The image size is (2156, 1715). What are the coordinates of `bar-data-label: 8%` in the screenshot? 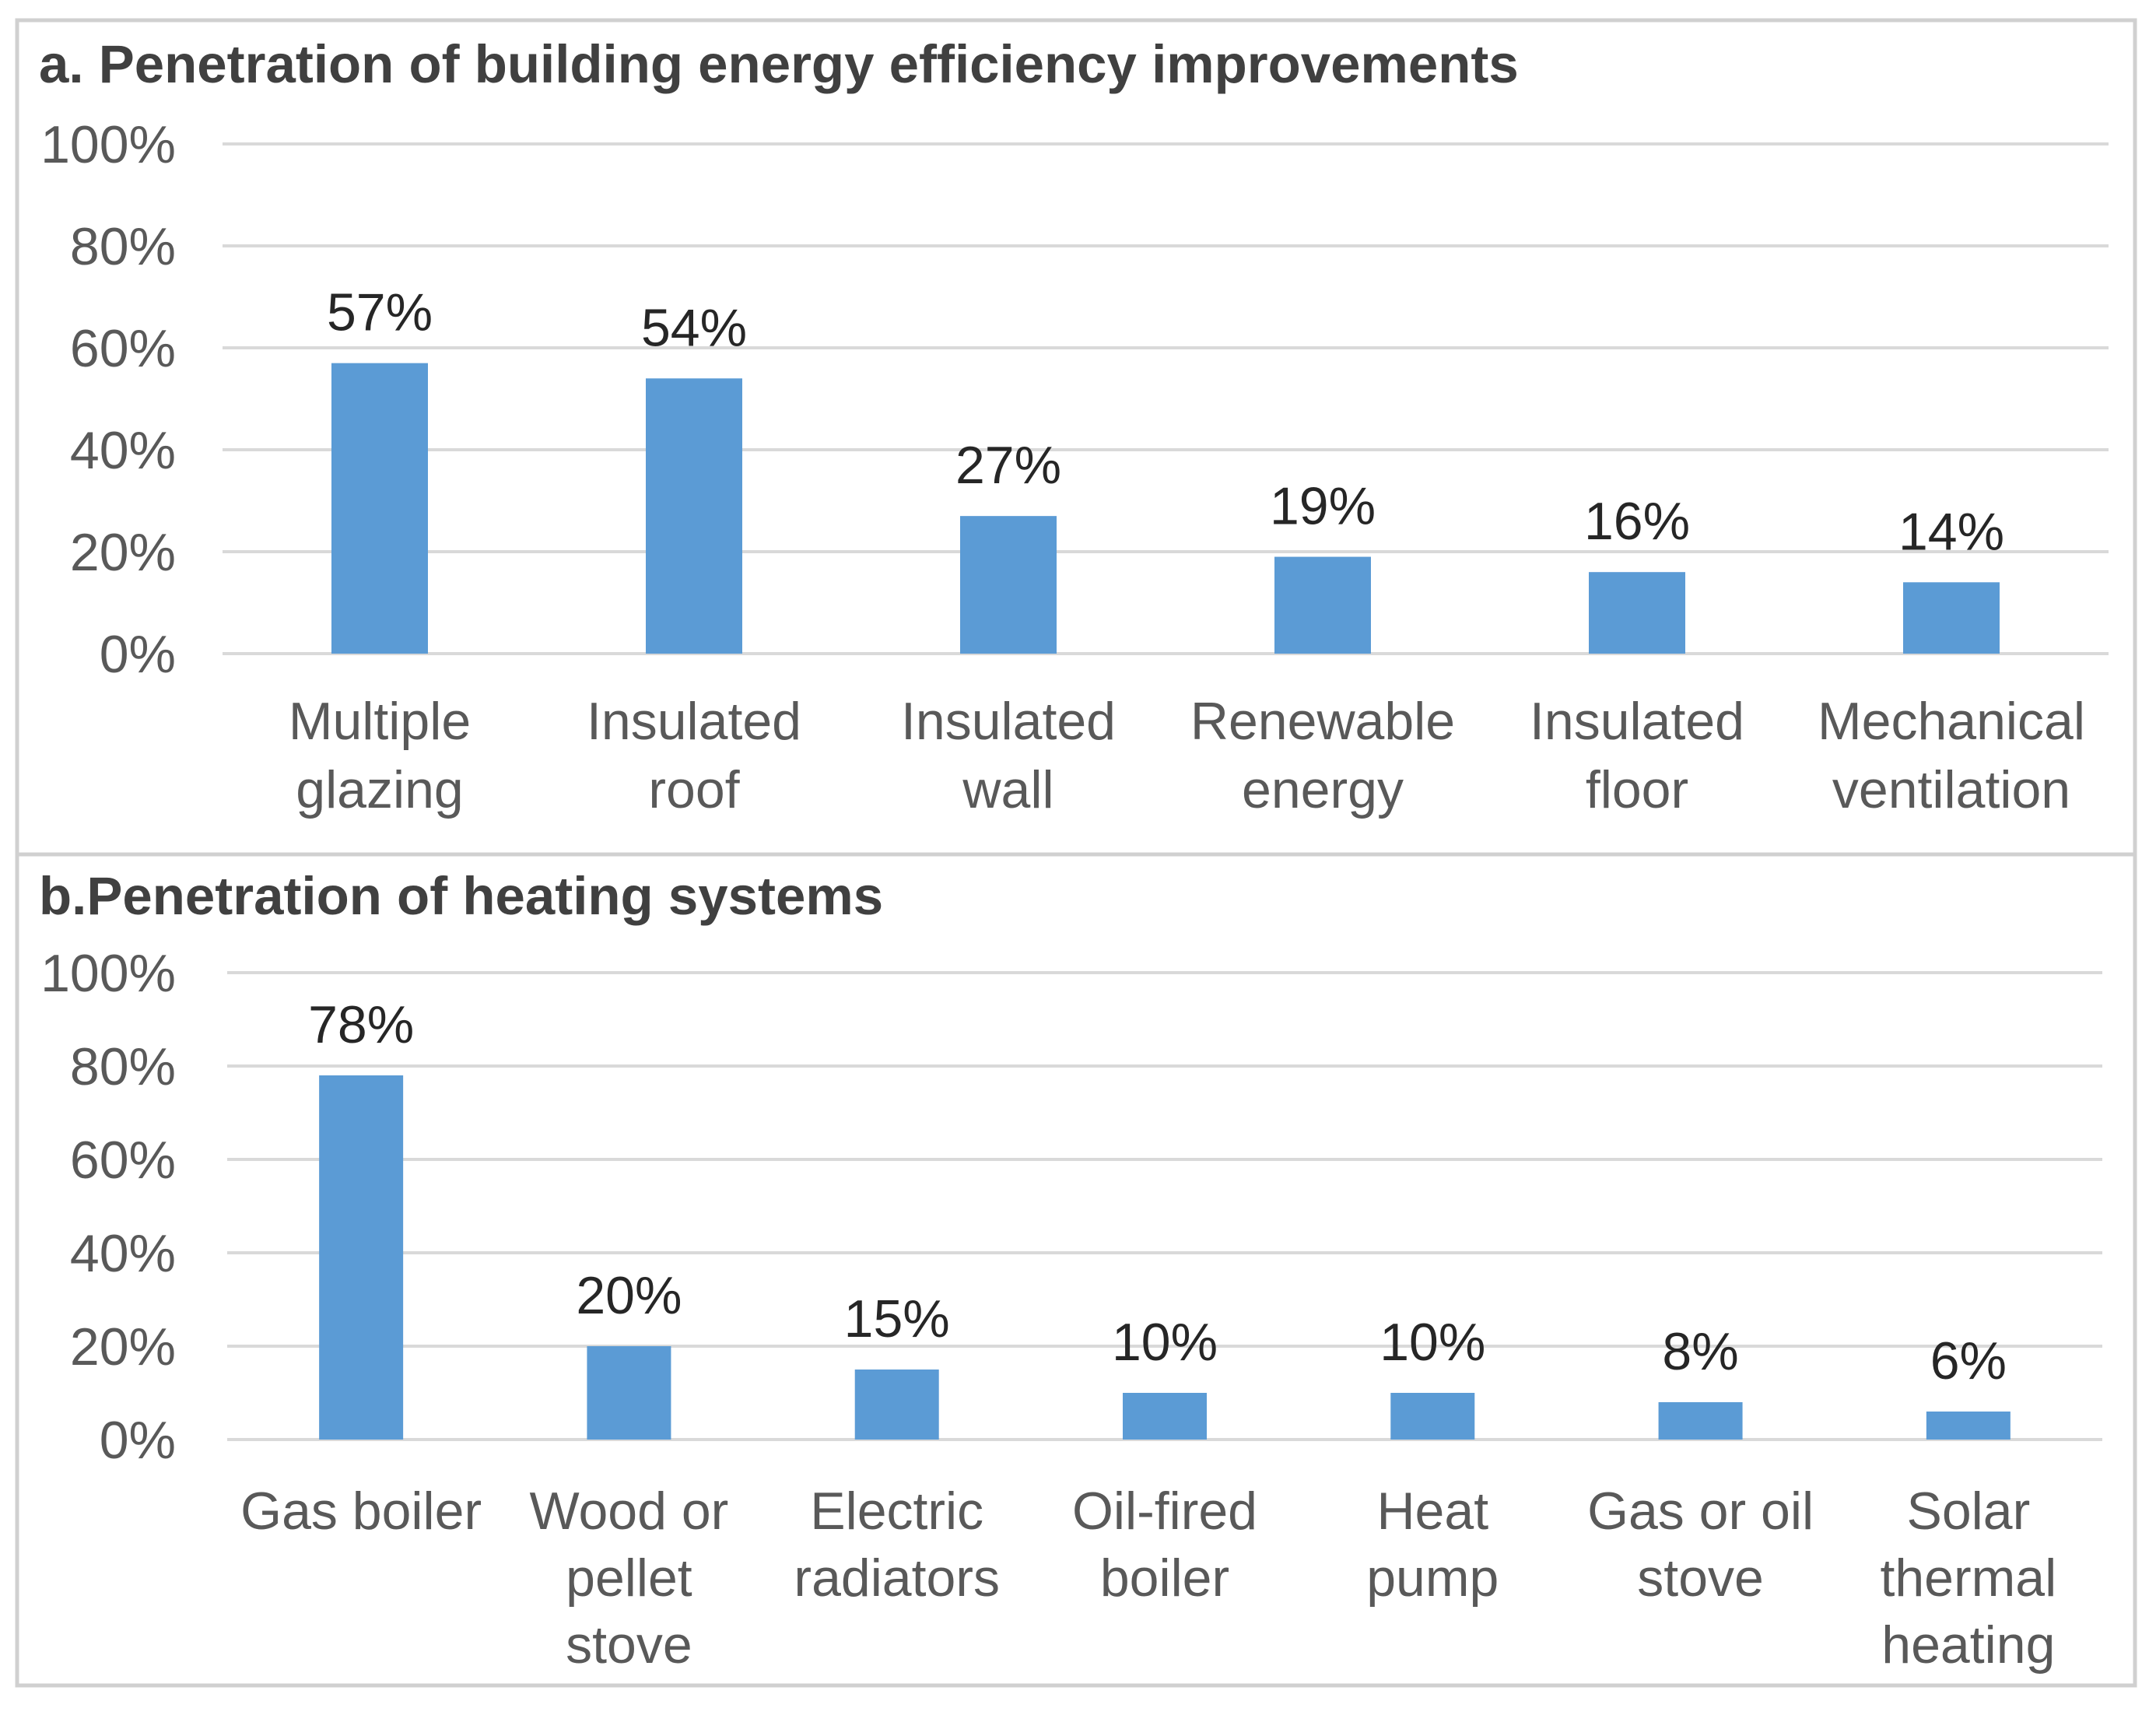 It's located at (1700, 1351).